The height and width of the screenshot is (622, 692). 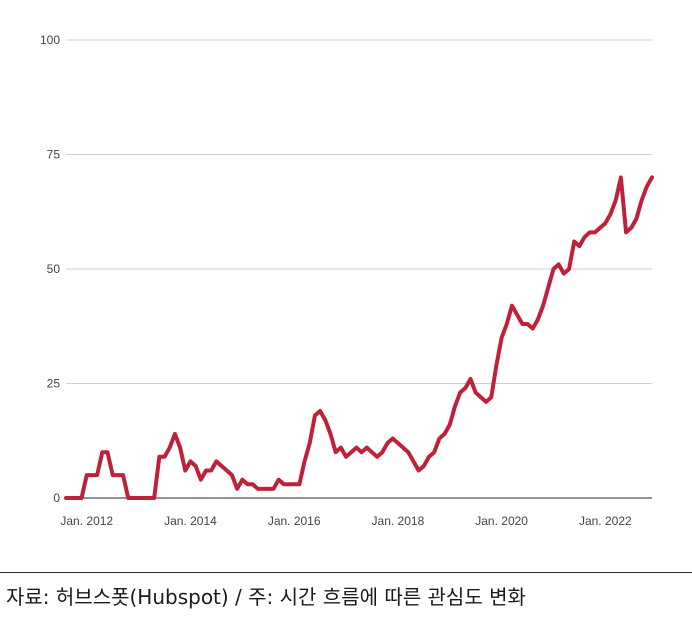 What do you see at coordinates (398, 521) in the screenshot?
I see `x-tick-label: Jan. 2018` at bounding box center [398, 521].